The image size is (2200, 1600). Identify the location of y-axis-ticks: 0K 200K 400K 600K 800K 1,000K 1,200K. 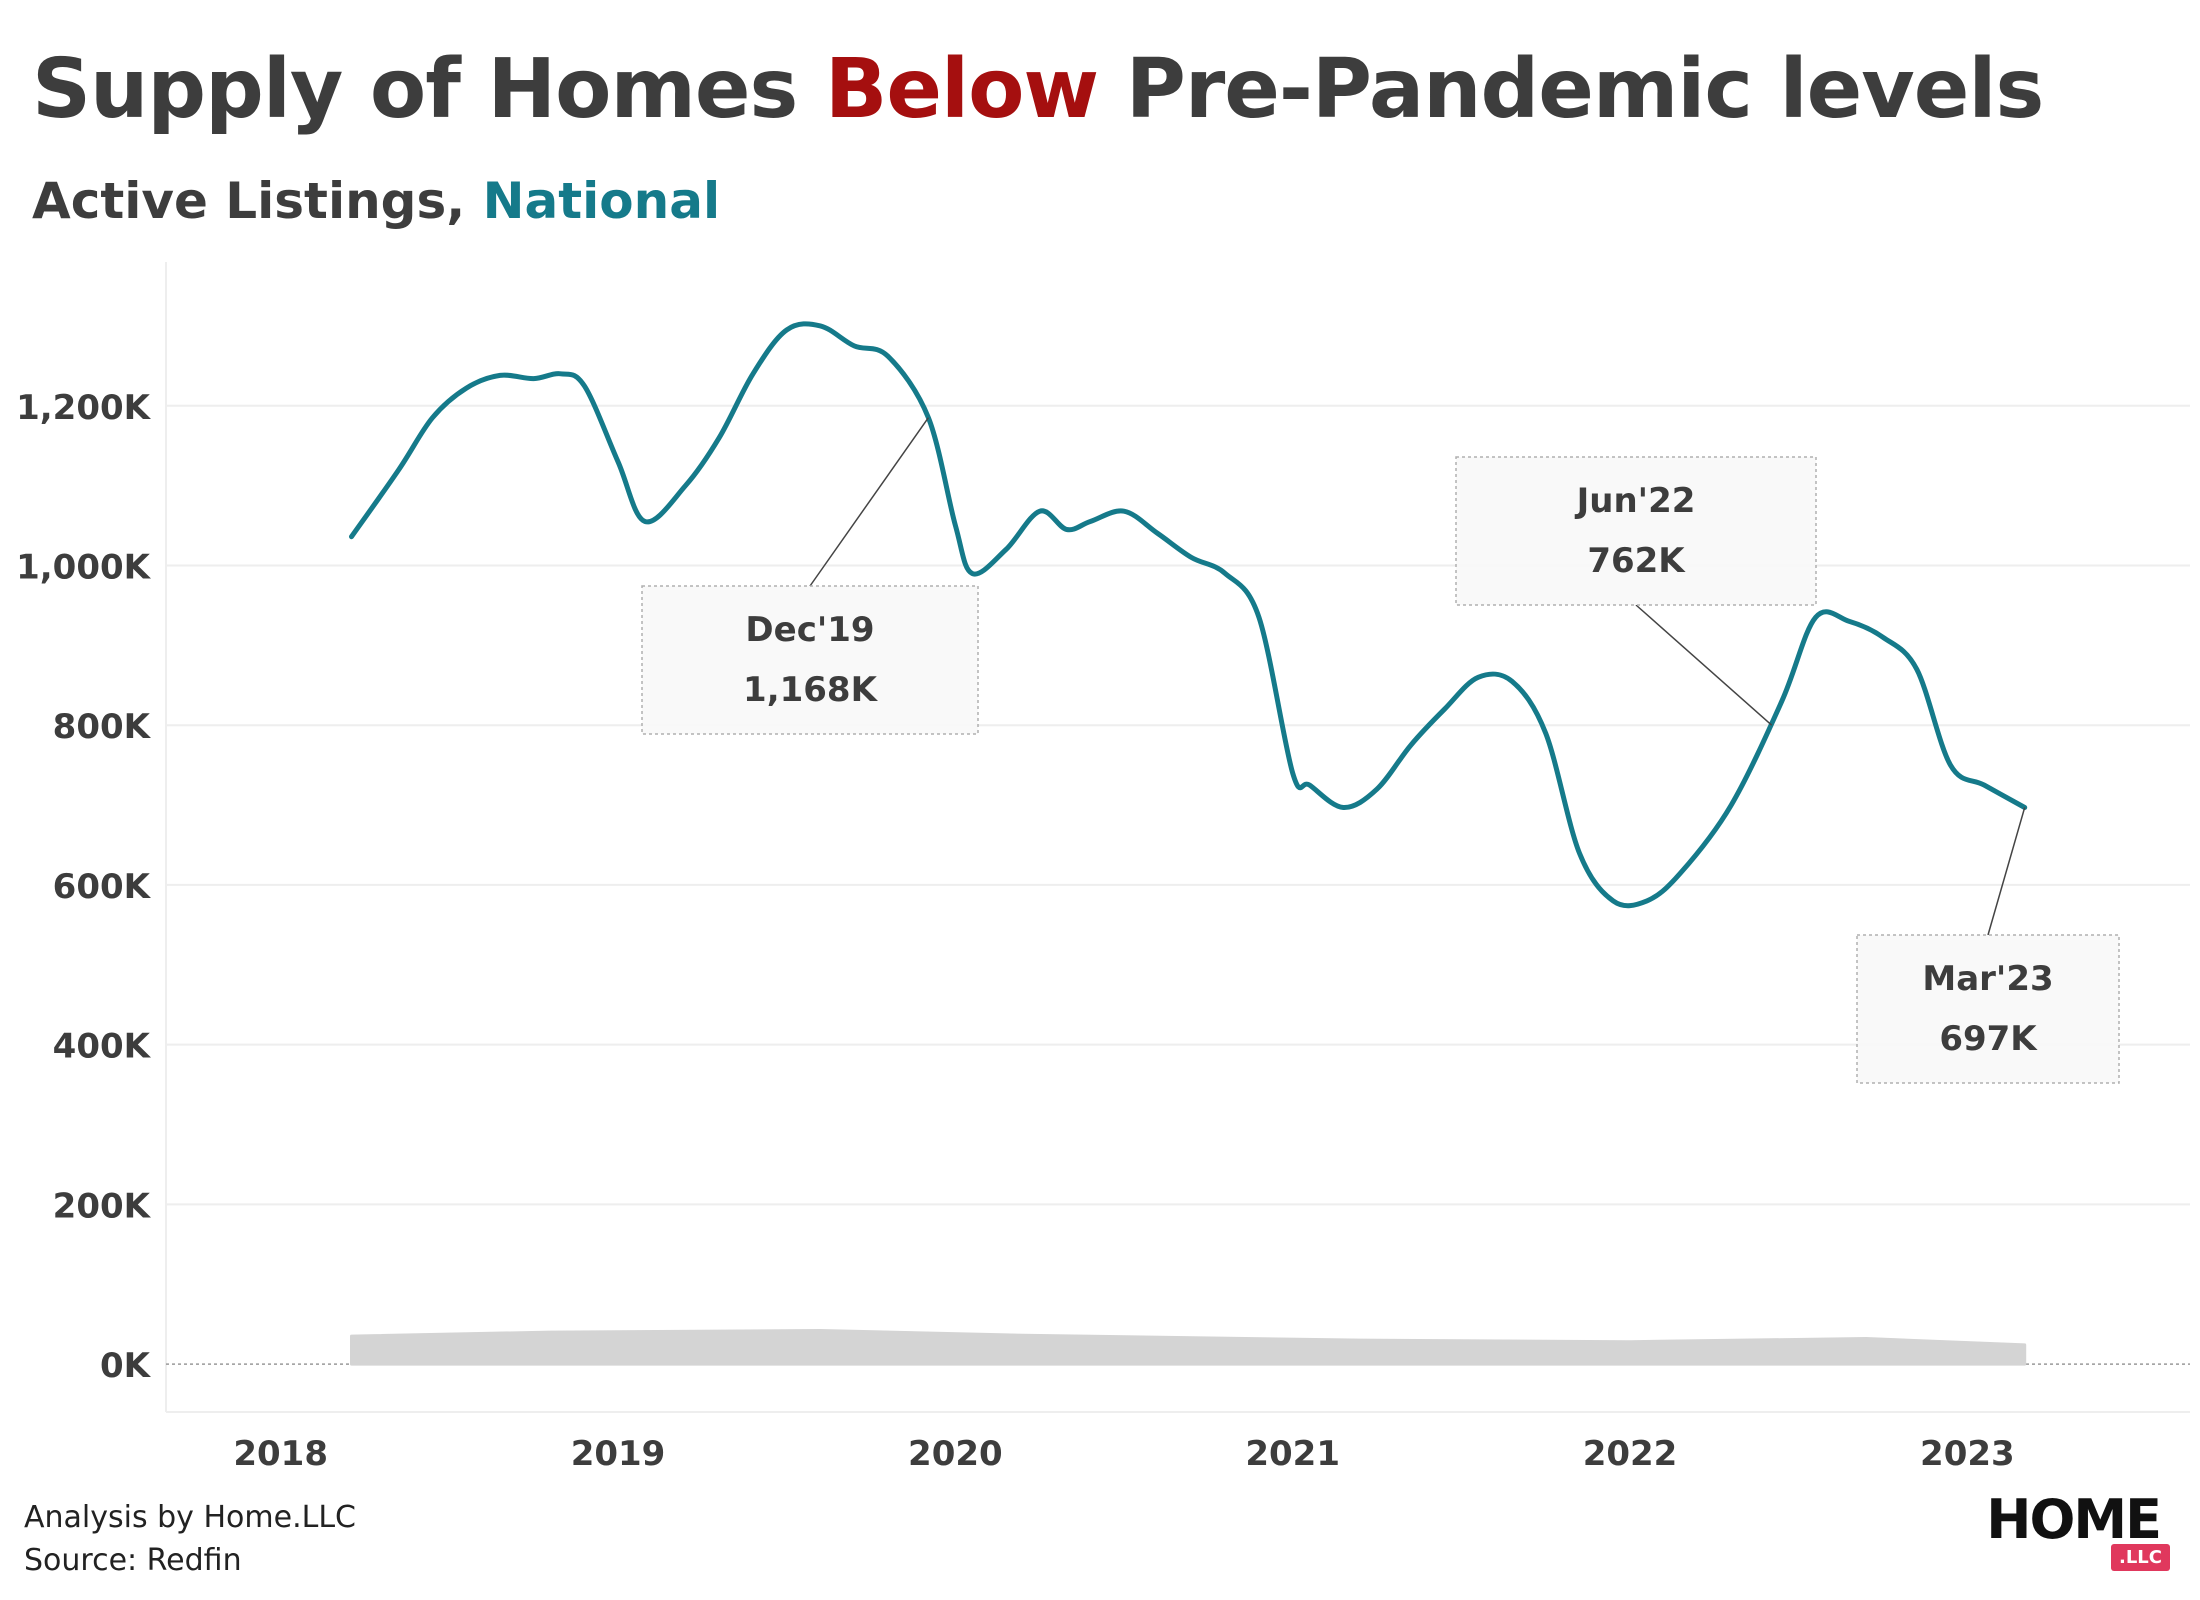
(84, 887).